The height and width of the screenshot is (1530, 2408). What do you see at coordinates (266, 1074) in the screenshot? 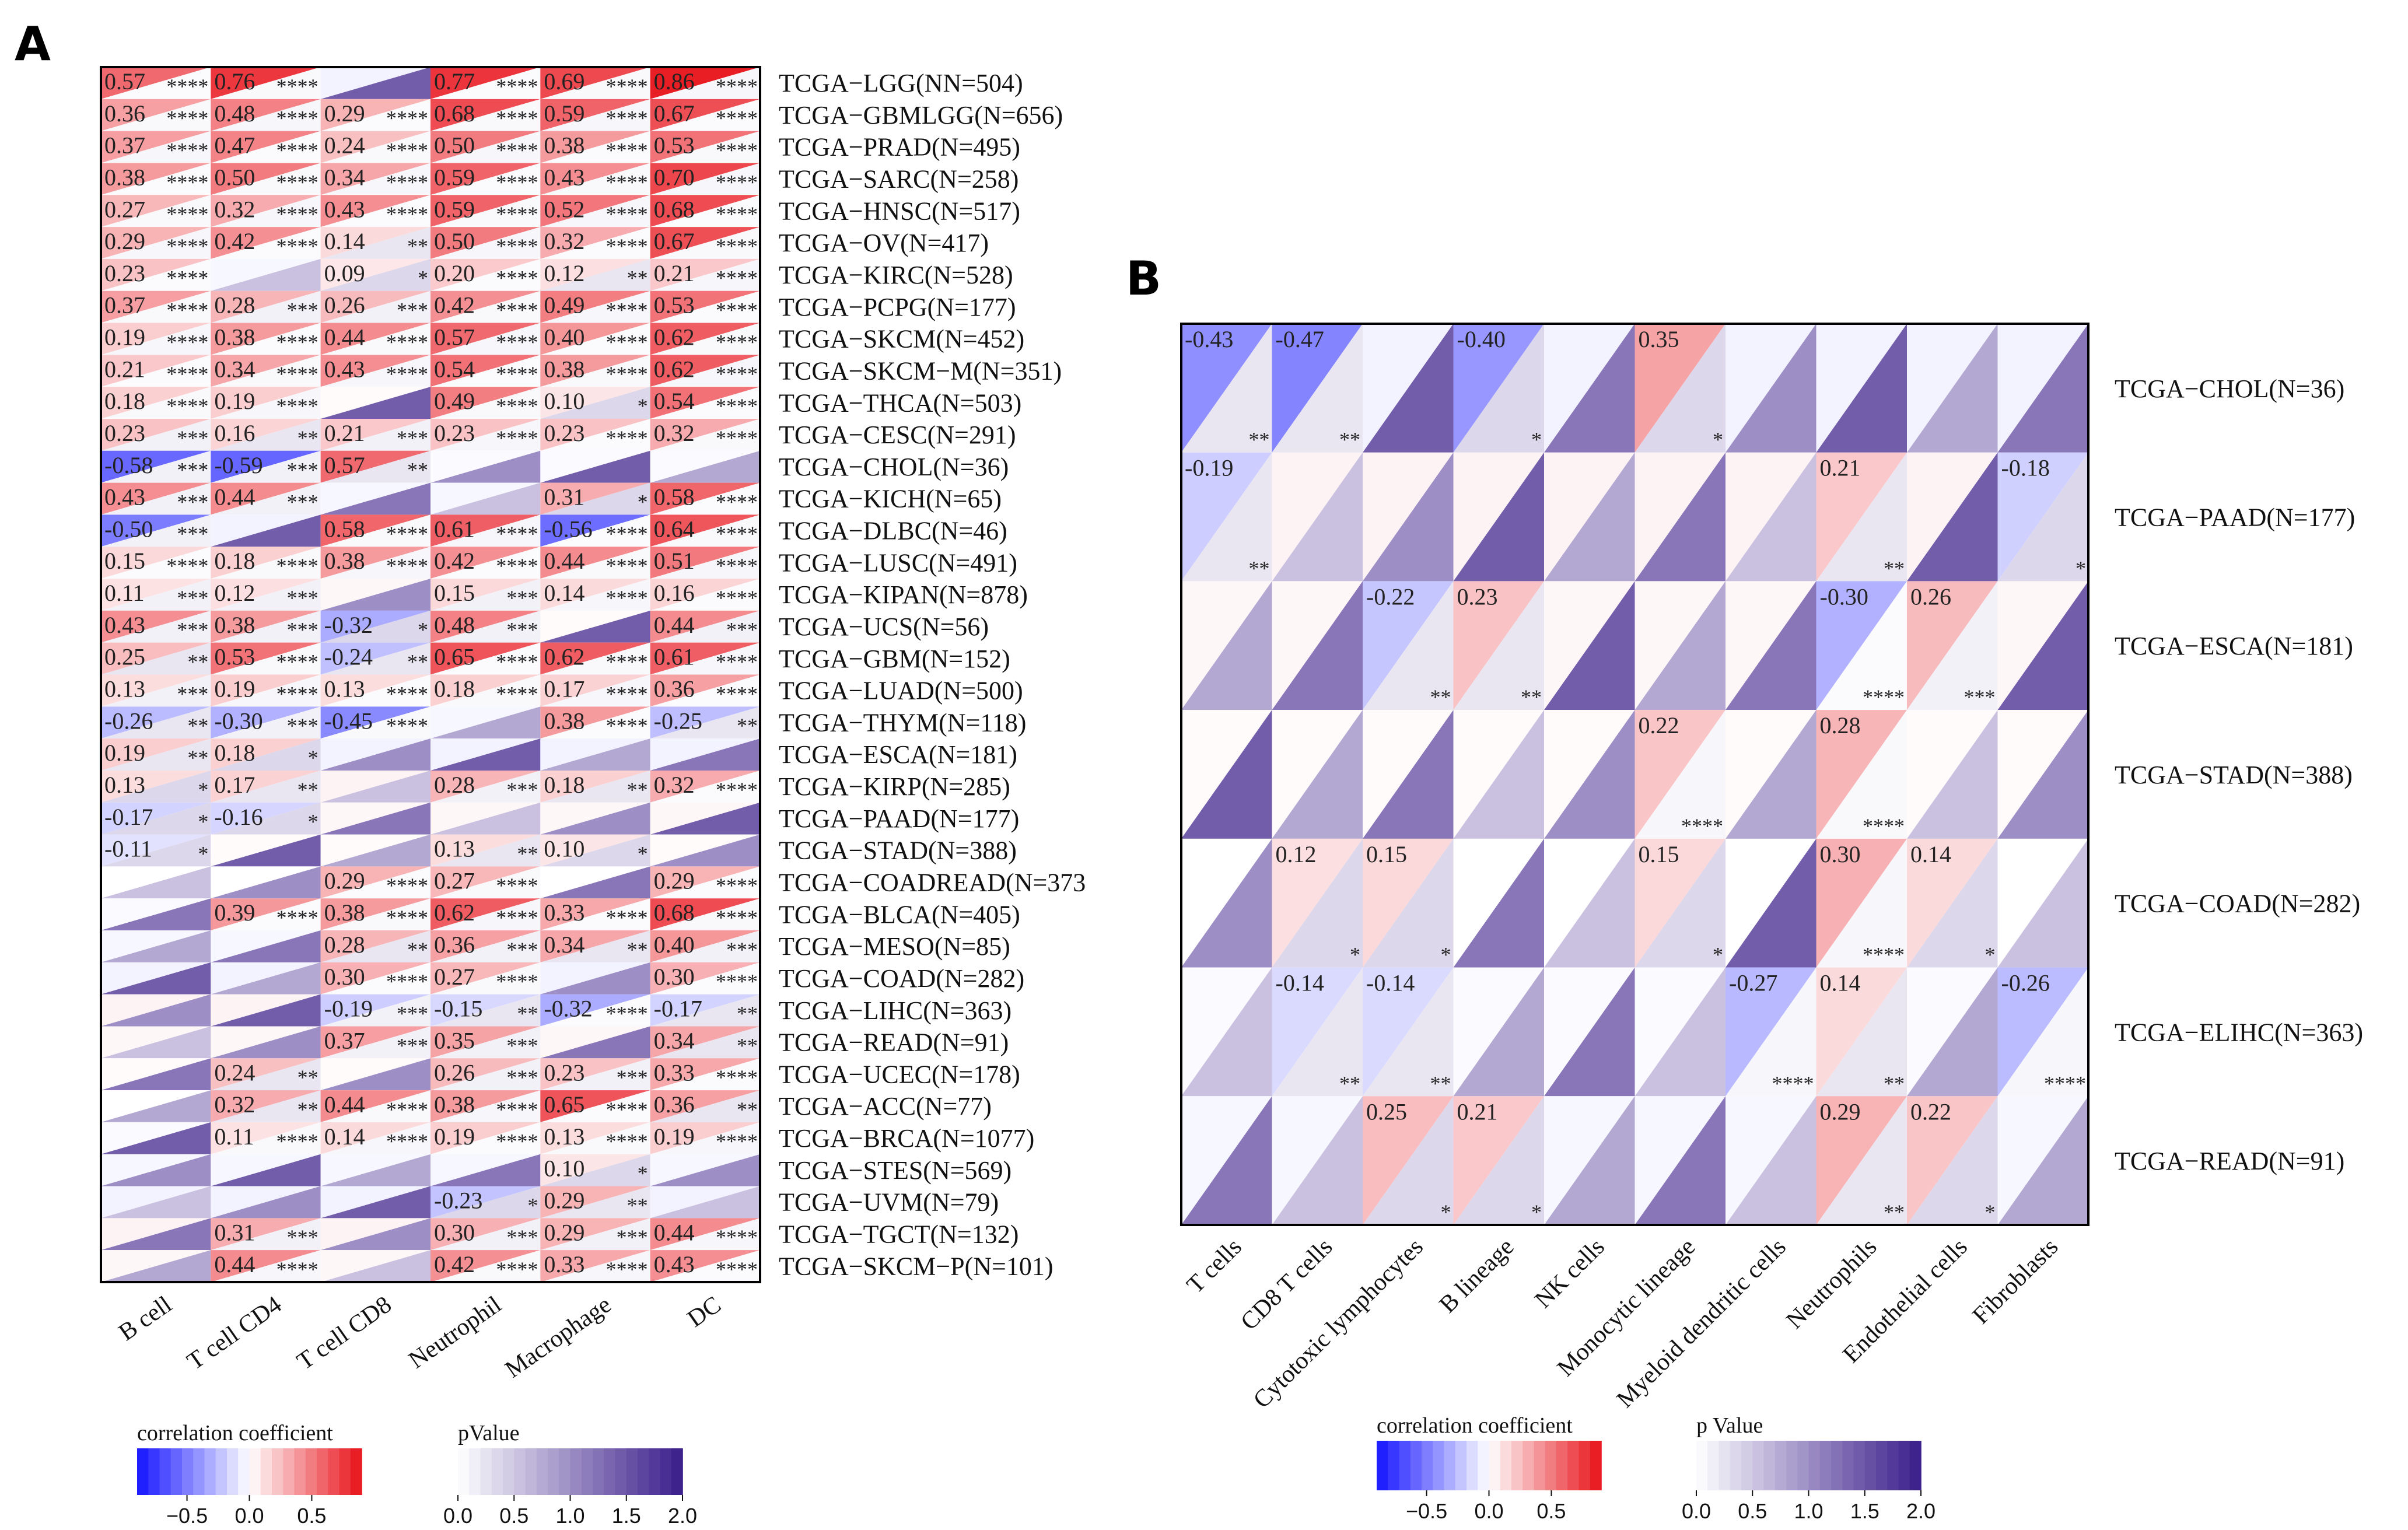
I see `heatmap-cell: 0.24 **` at bounding box center [266, 1074].